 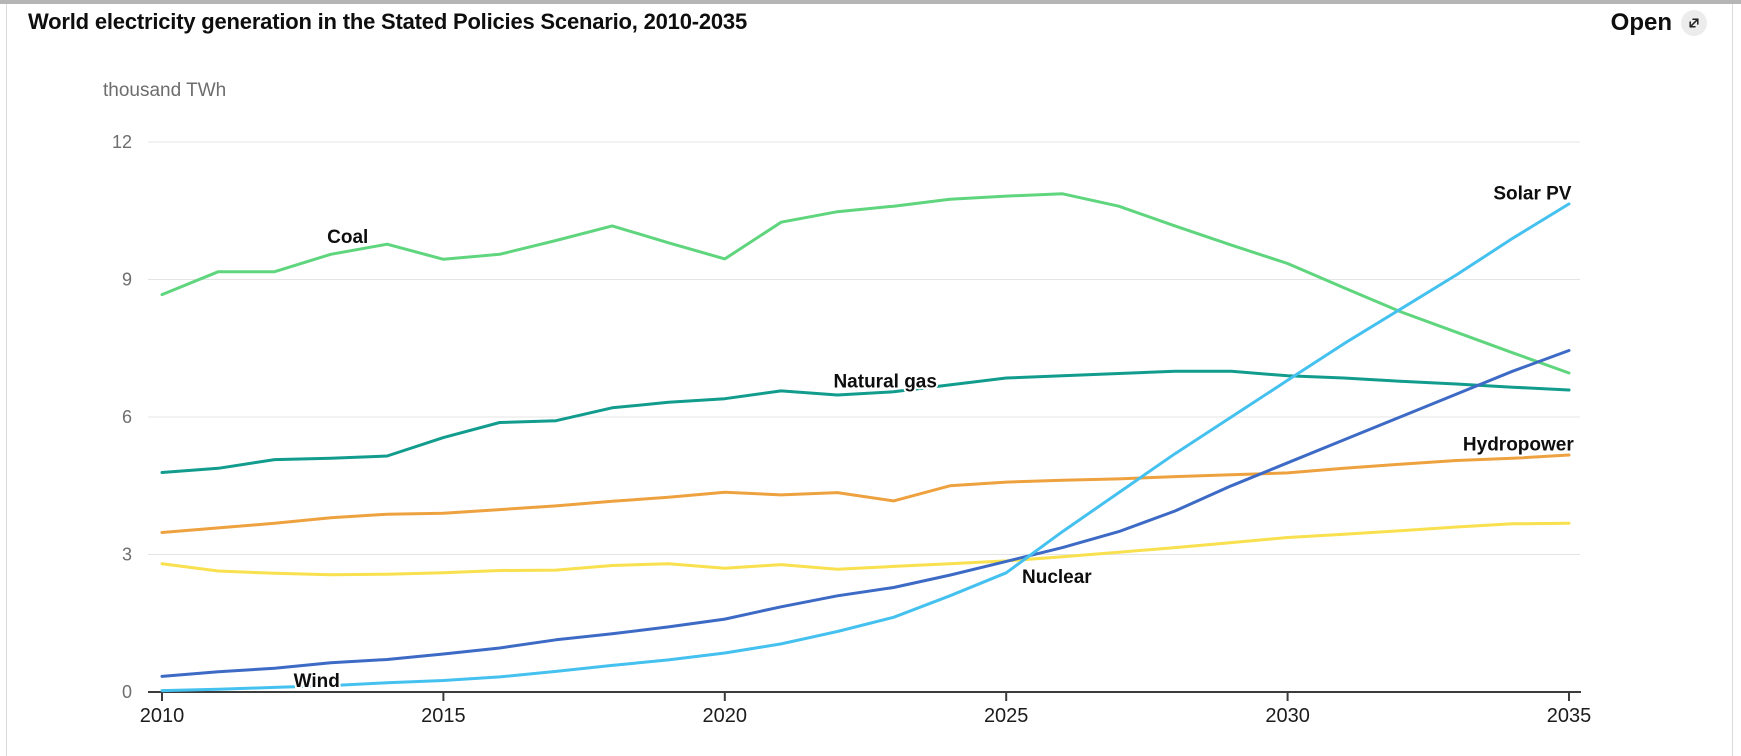 I want to click on x-tick-label-2030: 2030, so click(x=1287, y=716).